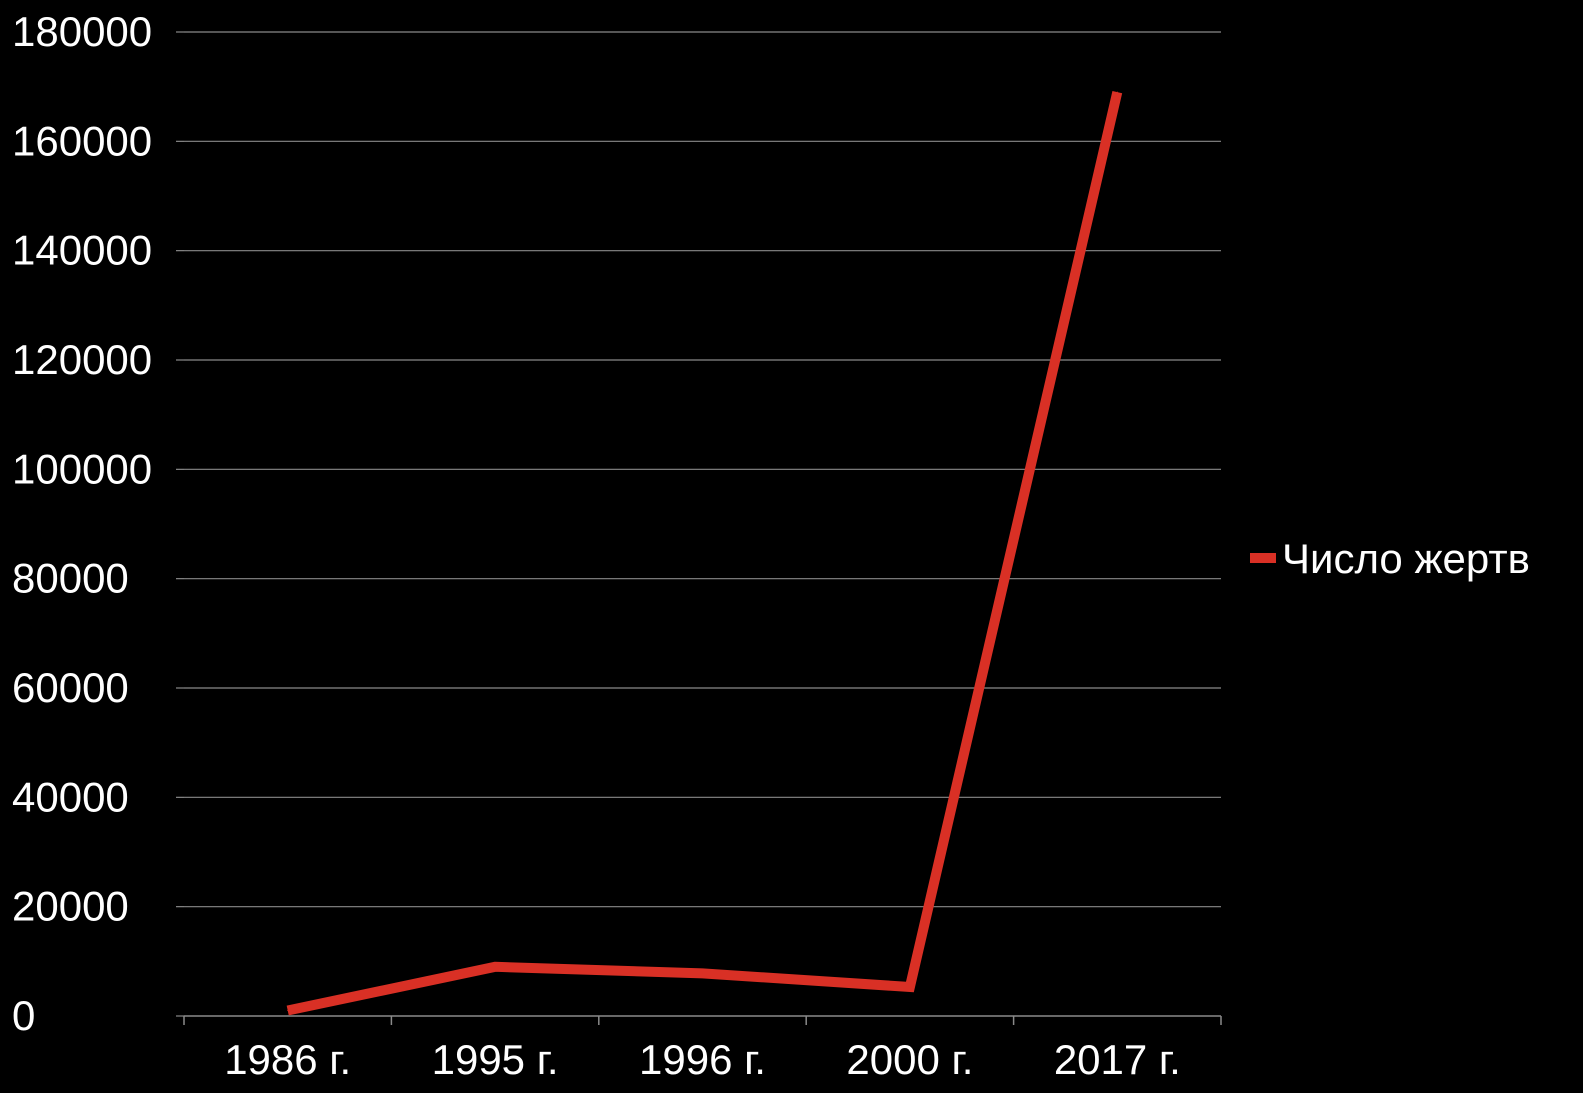 Image resolution: width=1583 pixels, height=1093 pixels. What do you see at coordinates (287, 1059) in the screenshot?
I see `x-tick-label: 1986 г.` at bounding box center [287, 1059].